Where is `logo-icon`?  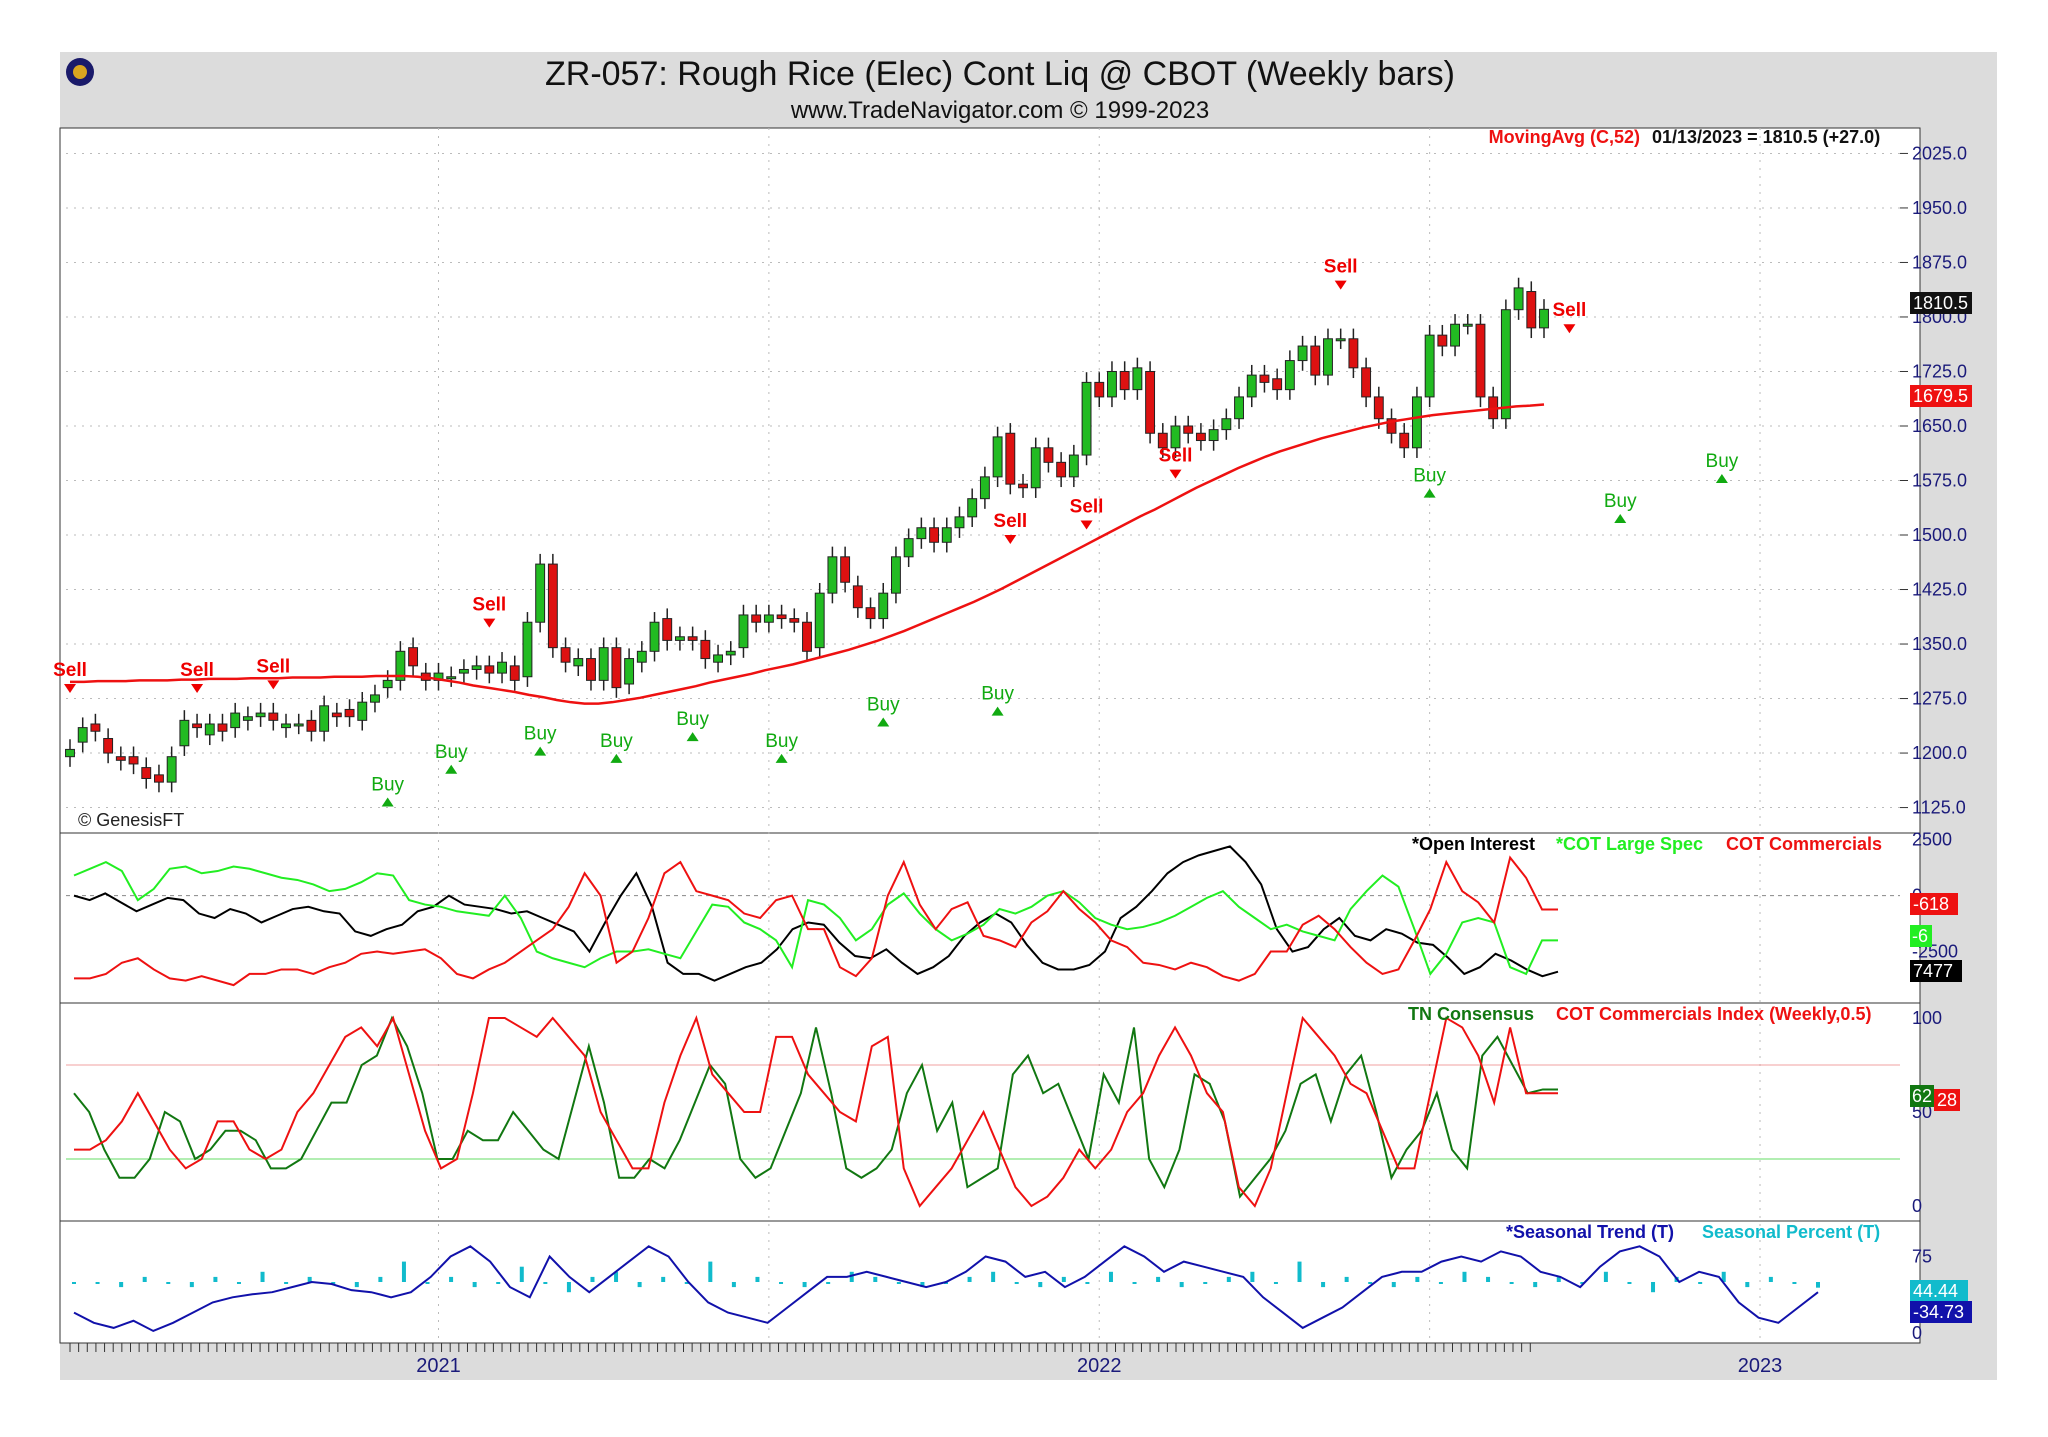 logo-icon is located at coordinates (80, 72).